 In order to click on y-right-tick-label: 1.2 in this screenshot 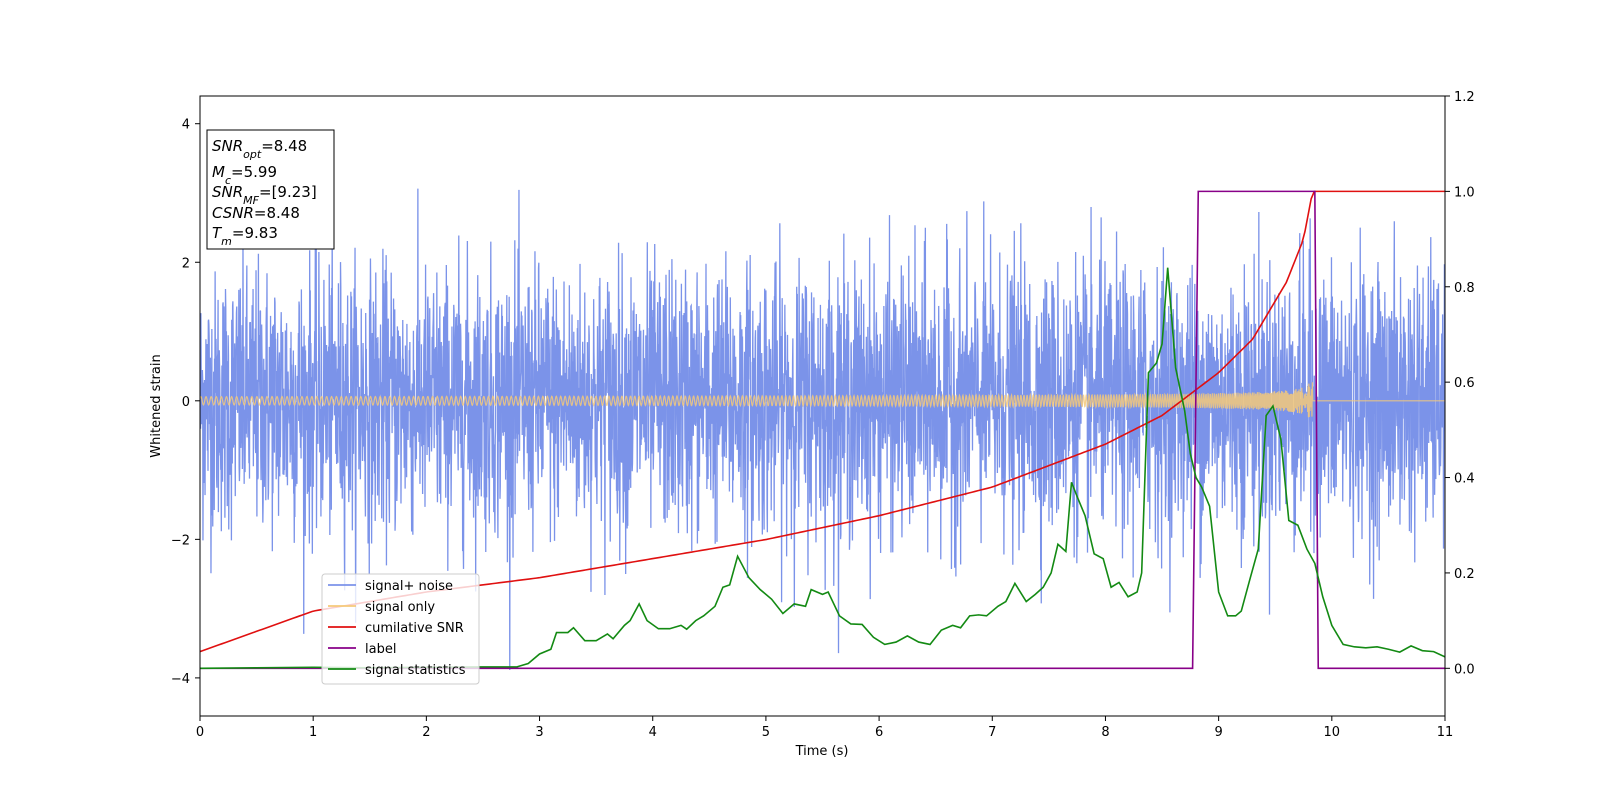, I will do `click(1464, 97)`.